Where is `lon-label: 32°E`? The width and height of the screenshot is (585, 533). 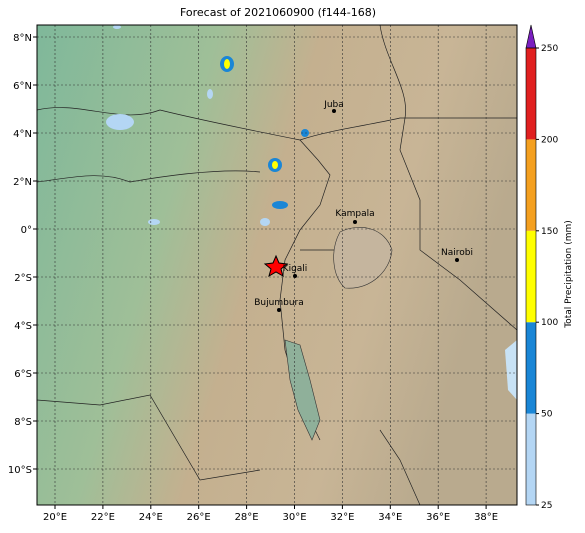
lon-label: 32°E is located at coordinates (342, 517).